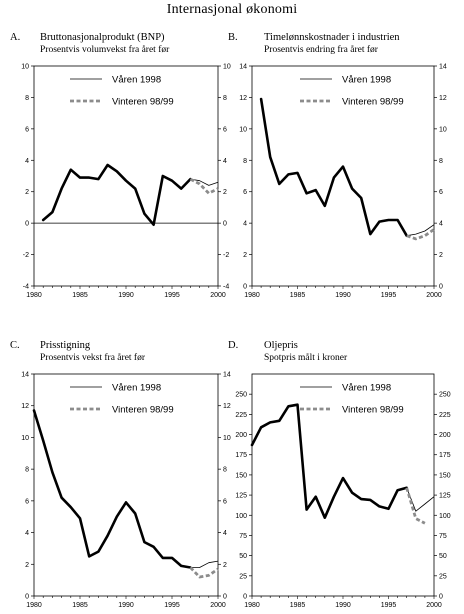 Image resolution: width=464 pixels, height=614 pixels. What do you see at coordinates (281, 345) in the screenshot?
I see `panel-title: Oljepris` at bounding box center [281, 345].